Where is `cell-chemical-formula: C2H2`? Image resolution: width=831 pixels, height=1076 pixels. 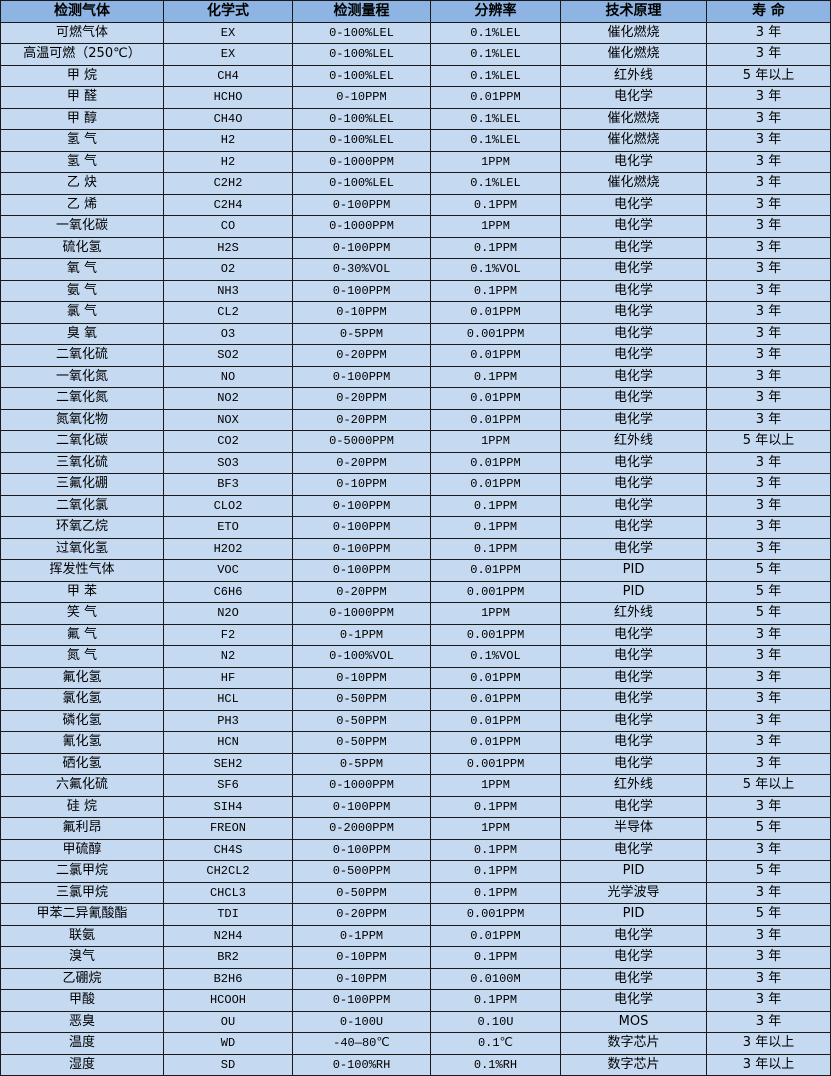
cell-chemical-formula: C2H2 is located at coordinates (228, 183).